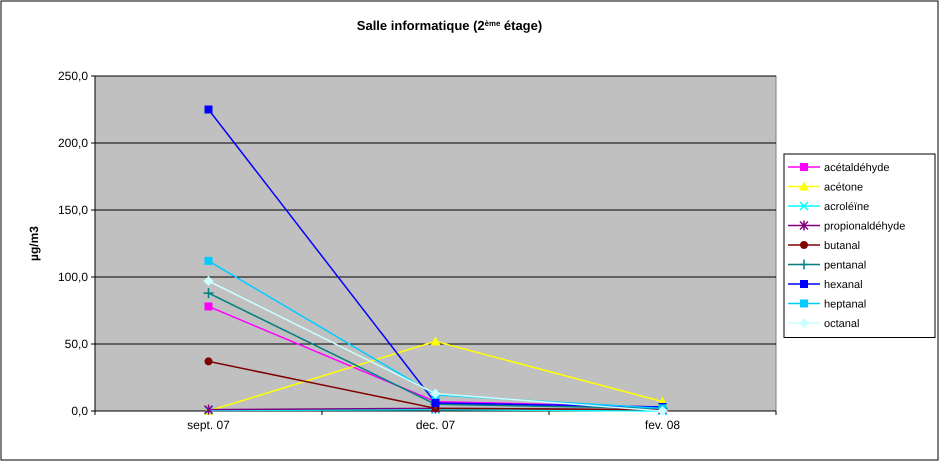 This screenshot has height=461, width=939. What do you see at coordinates (449, 25) in the screenshot?
I see `chart-title: Salle informatique (2$^{ème}$ étage)` at bounding box center [449, 25].